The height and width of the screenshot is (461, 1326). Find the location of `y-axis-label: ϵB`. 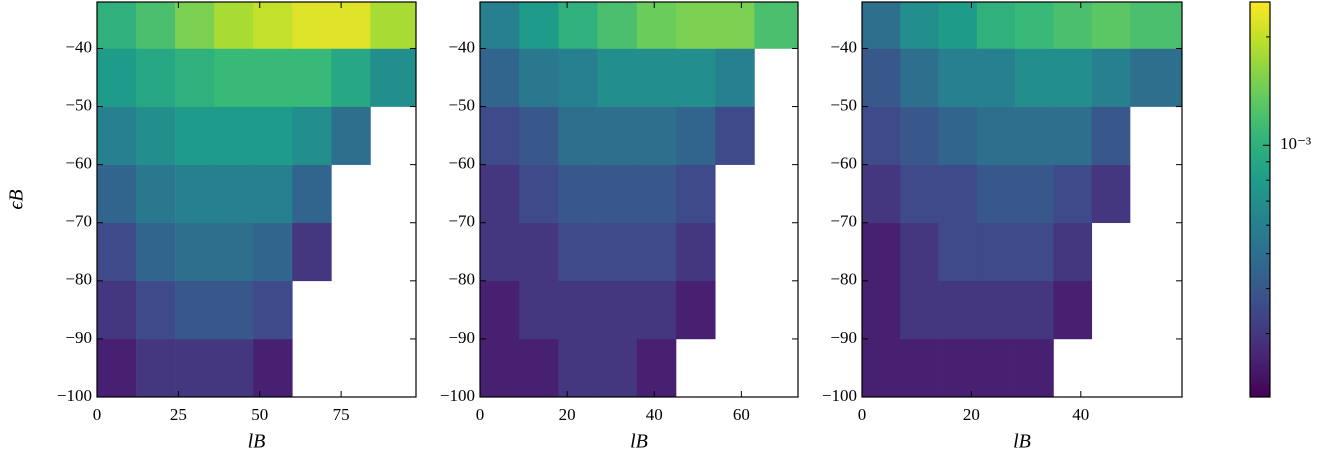

y-axis-label: ϵB is located at coordinates (17, 199).